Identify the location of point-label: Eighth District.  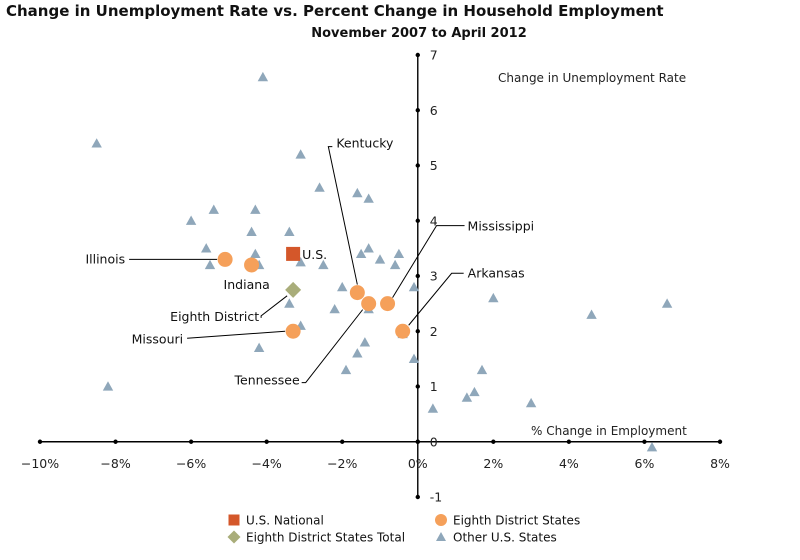
(214, 316).